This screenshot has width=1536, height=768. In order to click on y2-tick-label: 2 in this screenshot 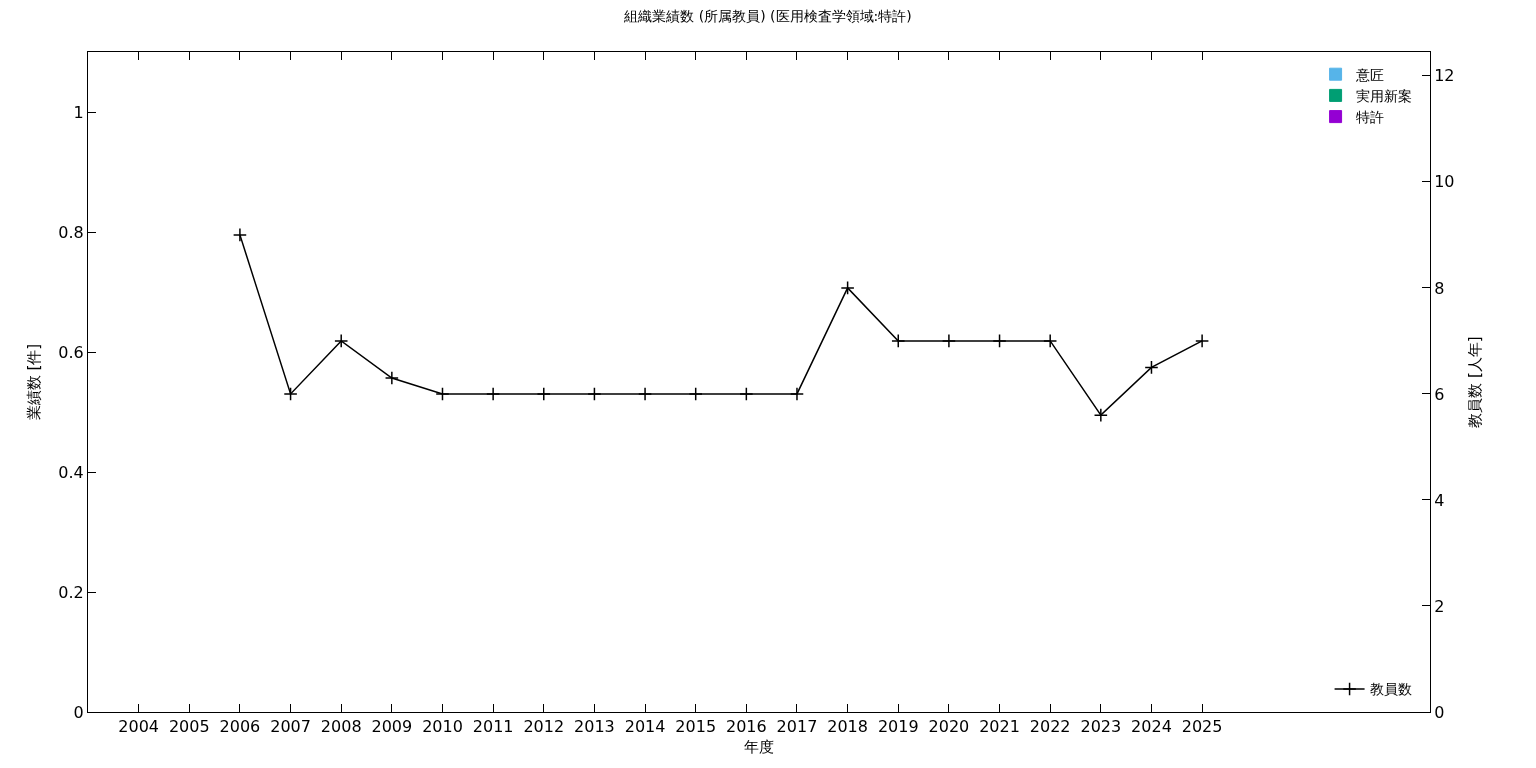, I will do `click(1439, 606)`.